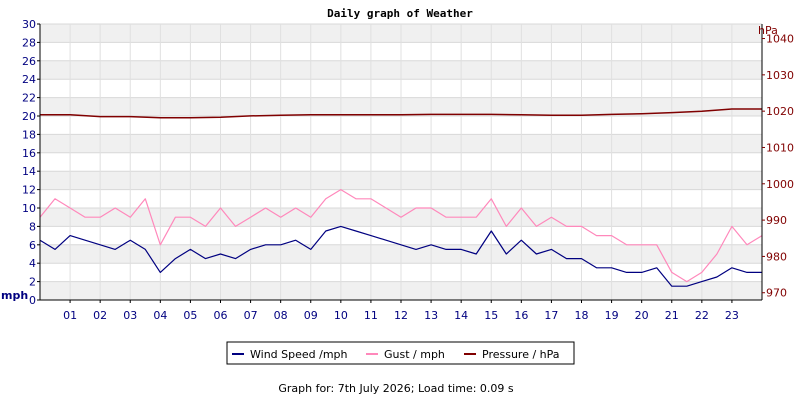 Image resolution: width=800 pixels, height=400 pixels. I want to click on left-tick-label: 6, so click(32, 245).